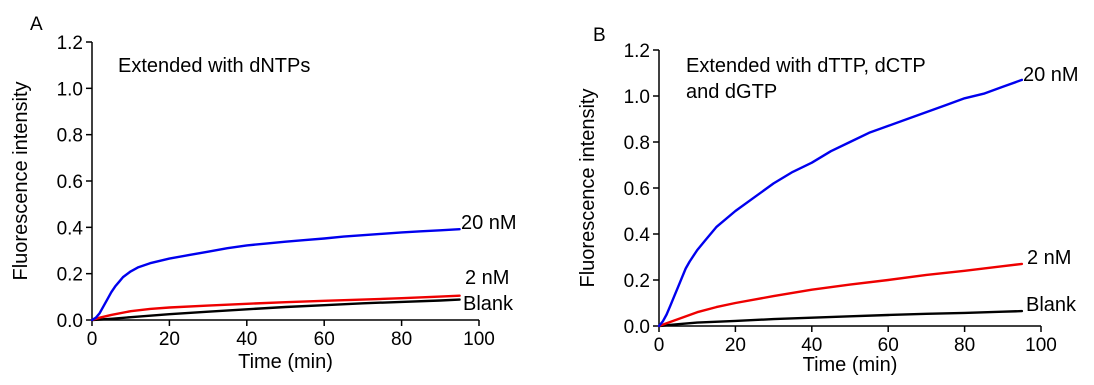  I want to click on annotation-text: Extended with dNTPs, so click(214, 66).